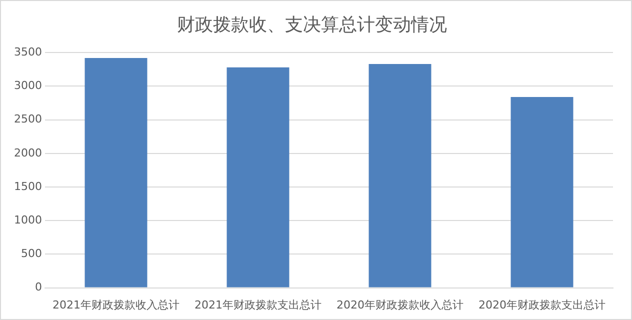  Describe the element at coordinates (400, 305) in the screenshot. I see `x-tick-label: 2020年财政拨款收入总计` at that location.